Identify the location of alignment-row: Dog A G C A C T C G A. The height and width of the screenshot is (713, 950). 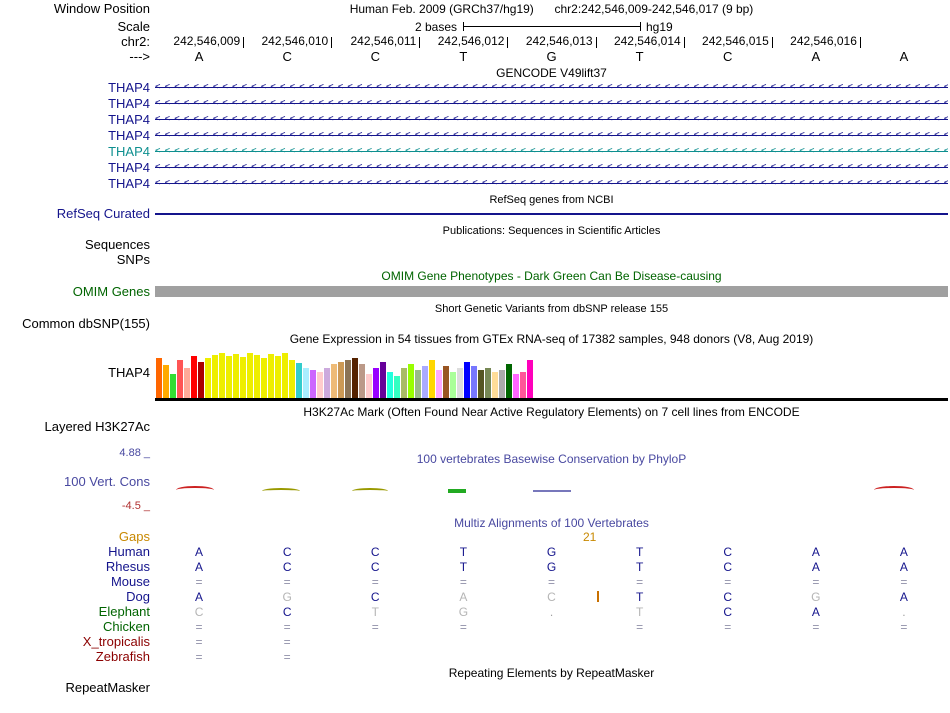
(475, 597).